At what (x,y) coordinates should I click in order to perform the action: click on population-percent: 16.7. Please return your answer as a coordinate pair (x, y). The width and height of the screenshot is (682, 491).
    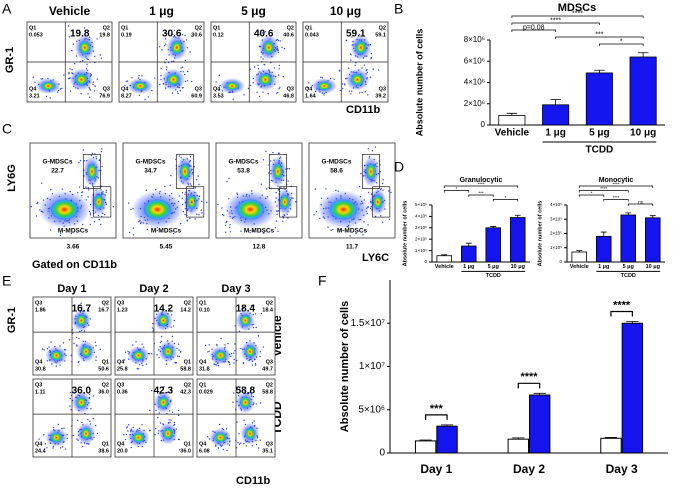
    Looking at the image, I should click on (82, 309).